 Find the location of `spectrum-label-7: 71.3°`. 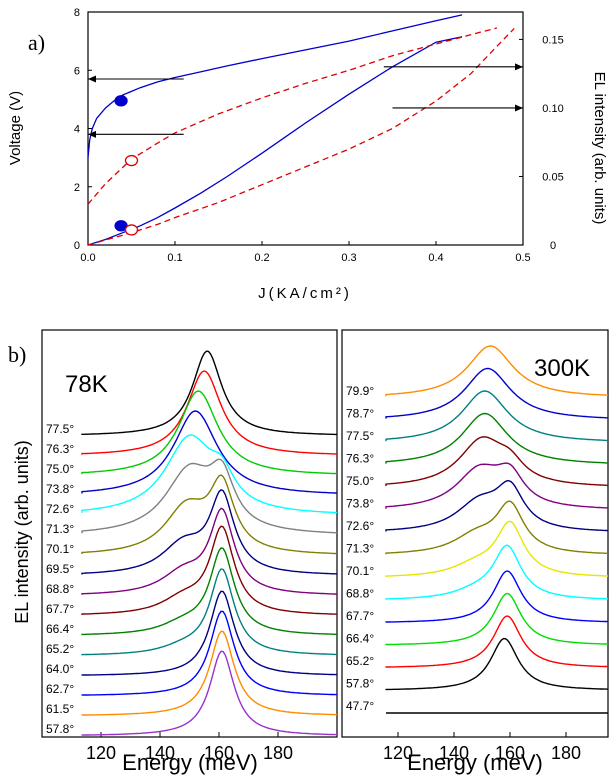

spectrum-label-7: 71.3° is located at coordinates (360, 549).